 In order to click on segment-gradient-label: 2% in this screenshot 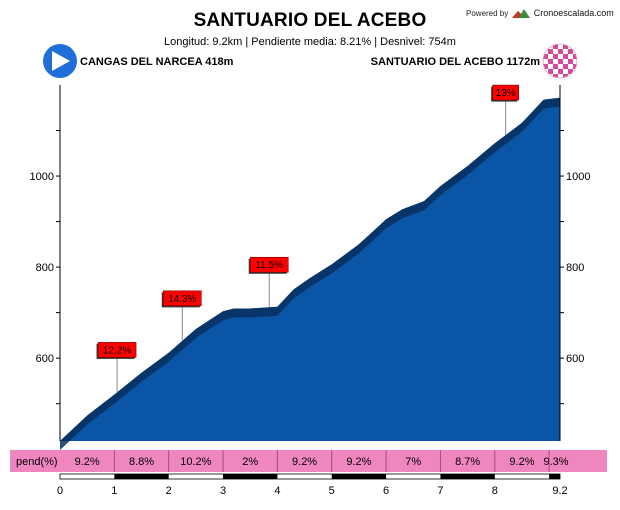, I will do `click(250, 462)`.